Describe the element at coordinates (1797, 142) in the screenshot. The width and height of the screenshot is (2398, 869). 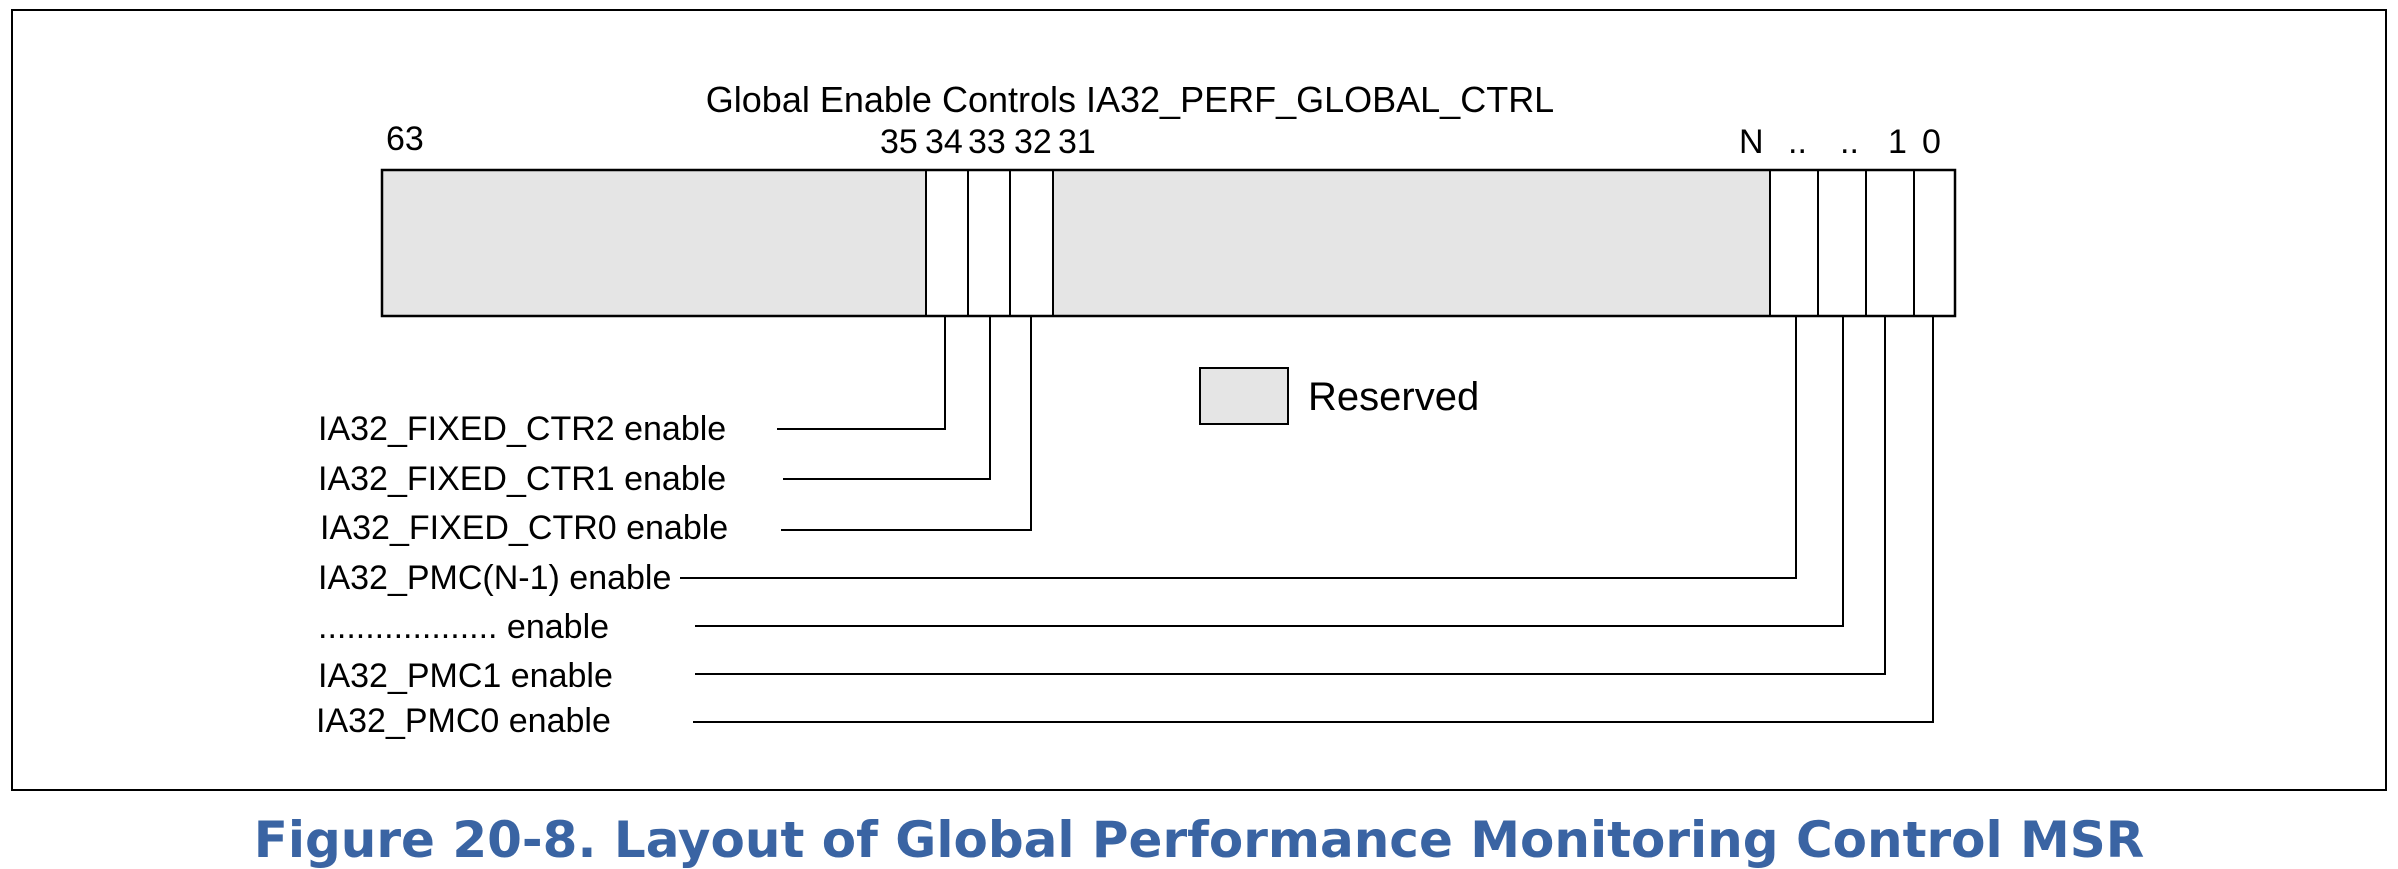
I see `bit-label-dots-1: ..` at that location.